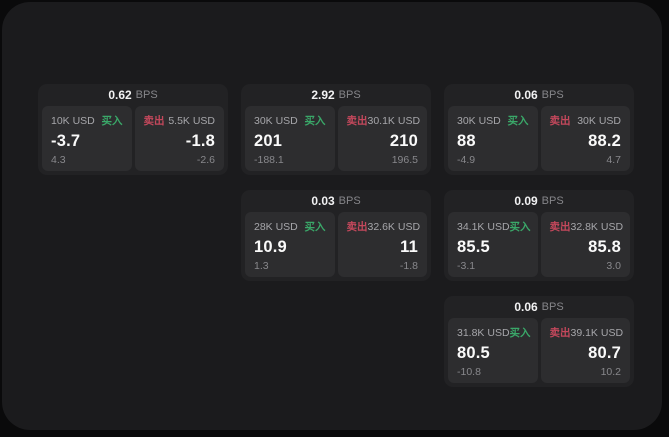  I want to click on sell-price: 11, so click(409, 247).